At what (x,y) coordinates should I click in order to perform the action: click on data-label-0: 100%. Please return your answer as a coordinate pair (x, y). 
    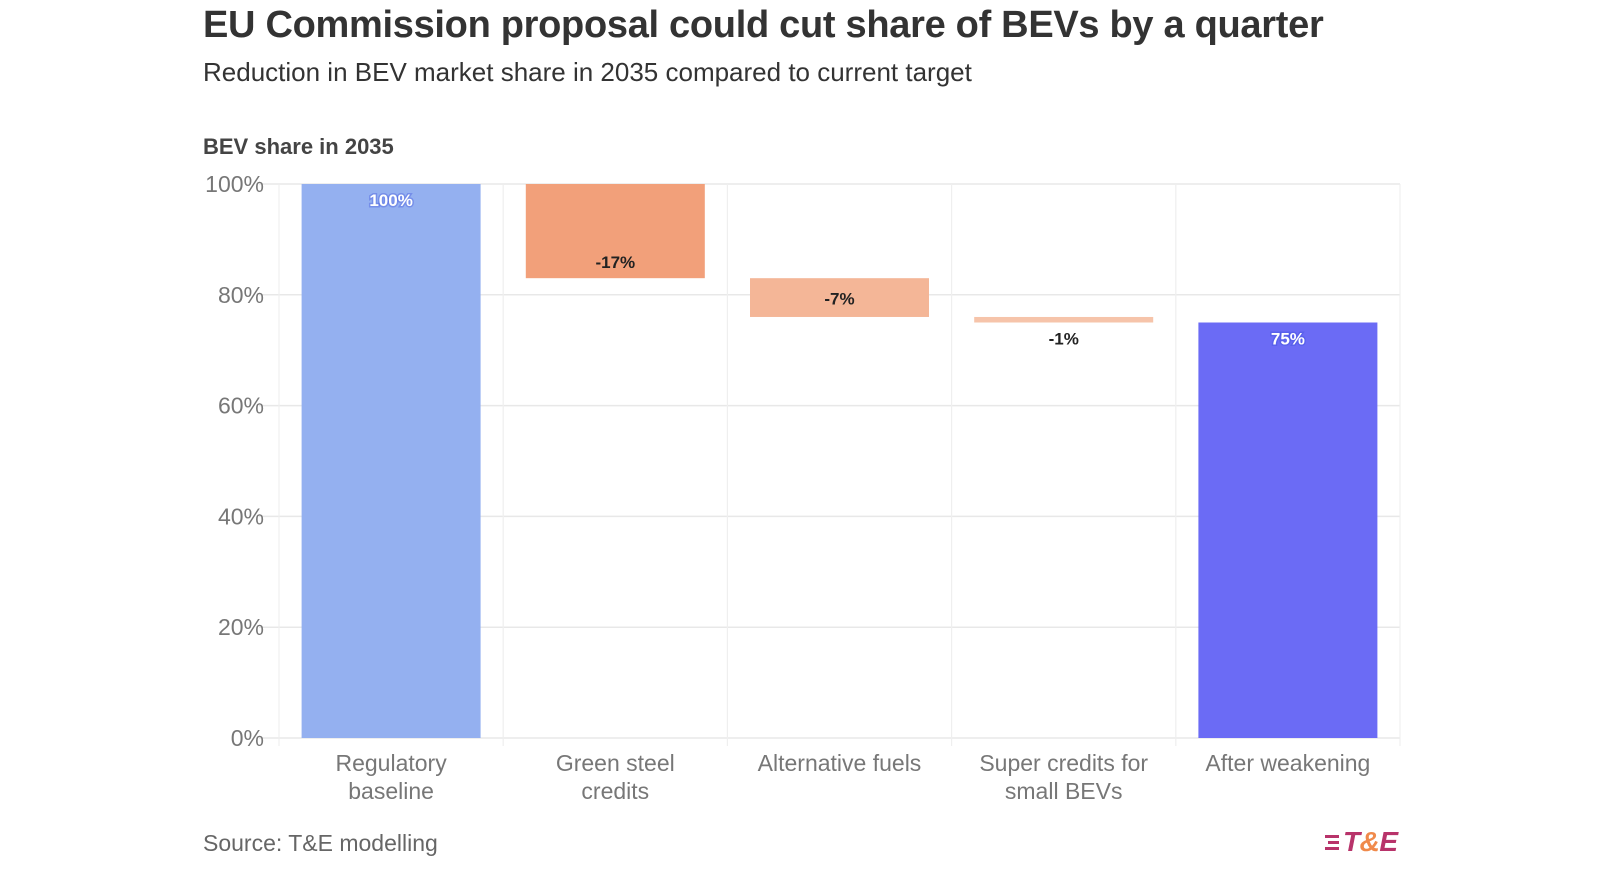
    Looking at the image, I should click on (390, 200).